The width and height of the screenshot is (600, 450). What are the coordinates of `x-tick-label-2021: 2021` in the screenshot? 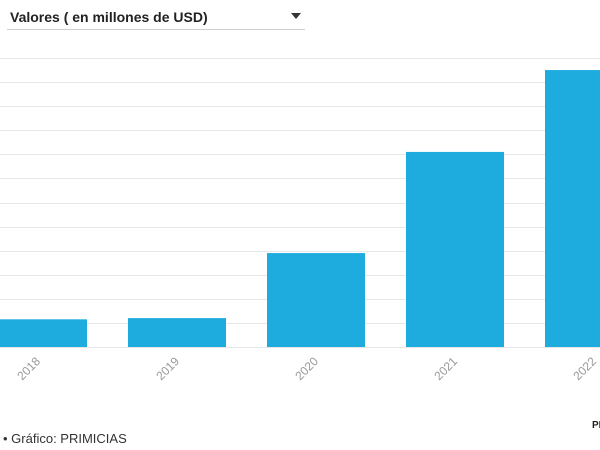 It's located at (445, 368).